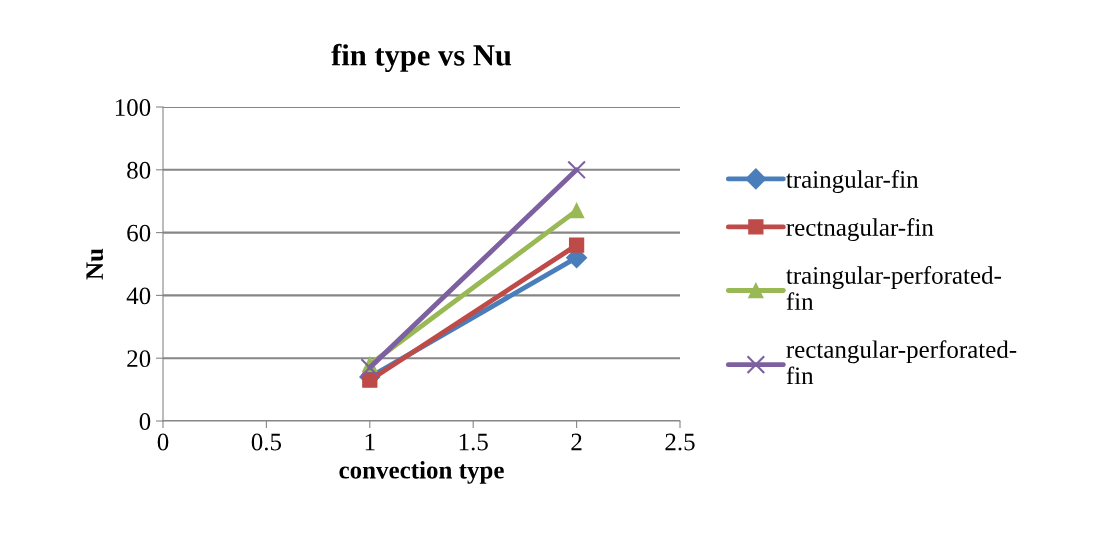 The image size is (1110, 549). What do you see at coordinates (852, 182) in the screenshot?
I see `legend-label: traingular-fin` at bounding box center [852, 182].